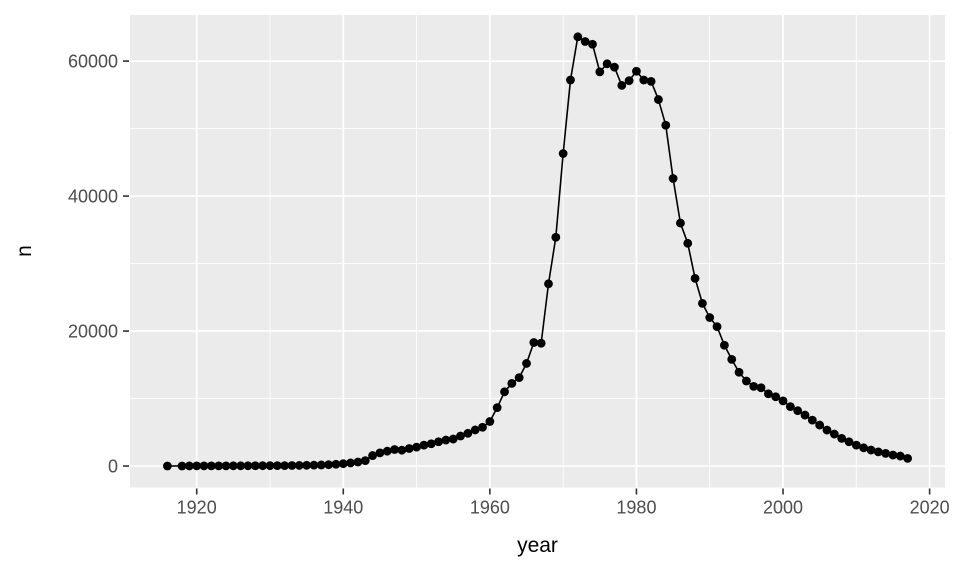 This screenshot has width=960, height=576. What do you see at coordinates (24, 251) in the screenshot?
I see `y-axis-title: n` at bounding box center [24, 251].